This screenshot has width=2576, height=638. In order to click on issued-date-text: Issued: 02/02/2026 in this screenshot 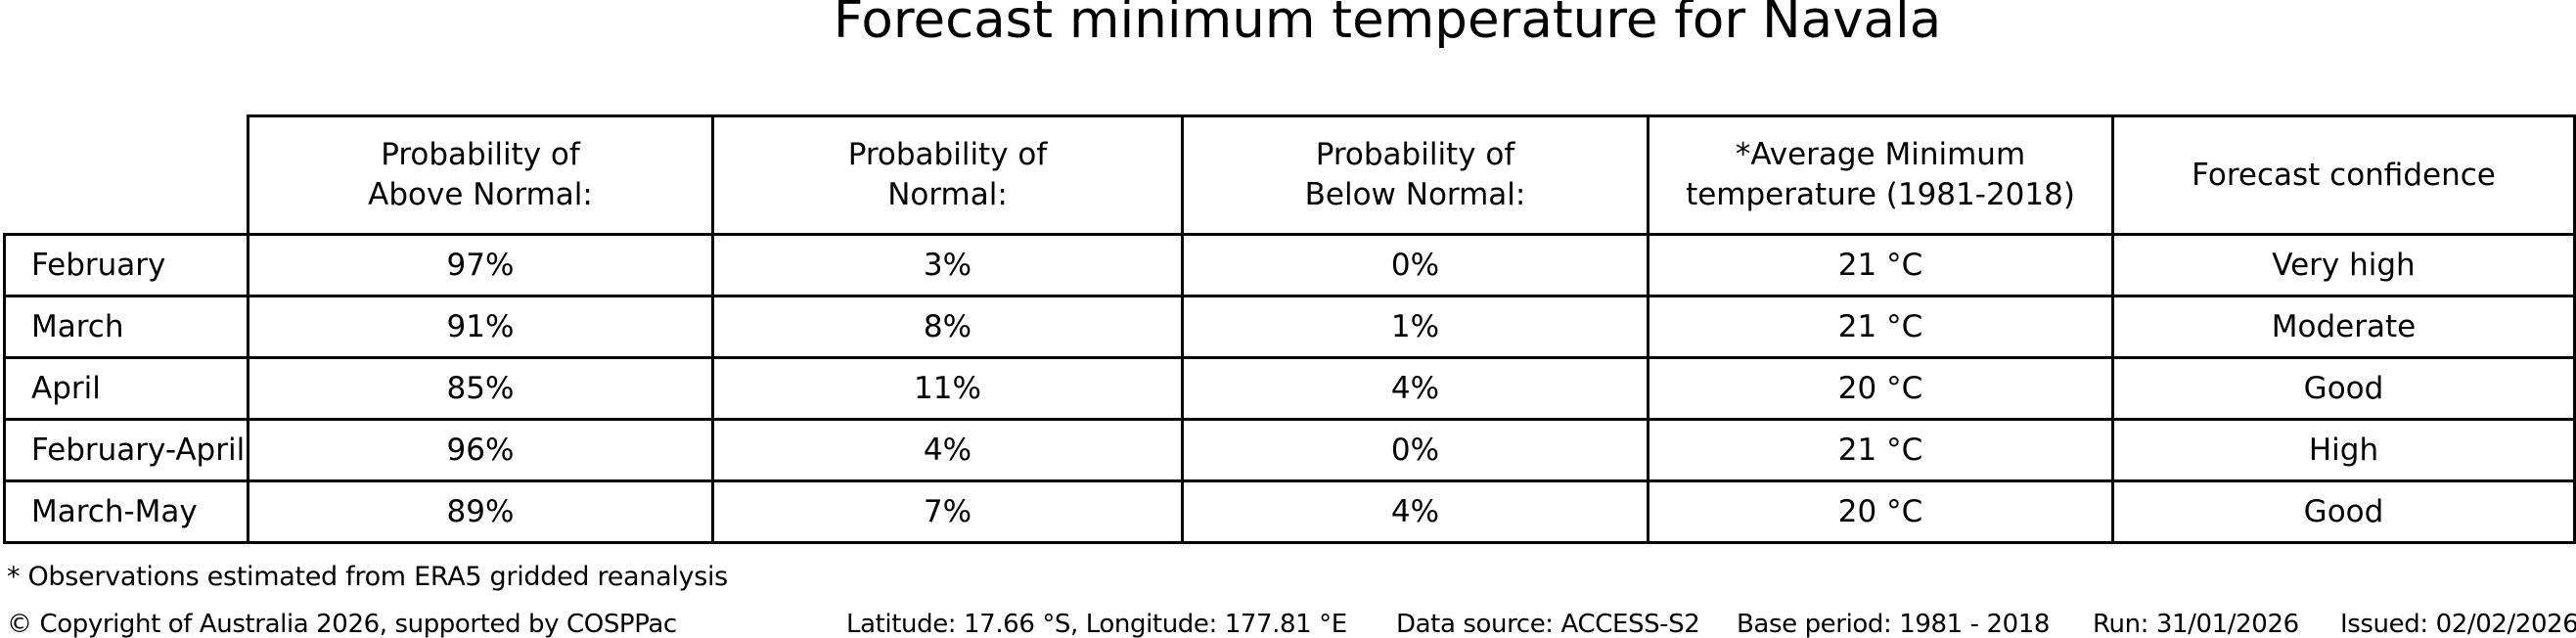, I will do `click(2458, 624)`.